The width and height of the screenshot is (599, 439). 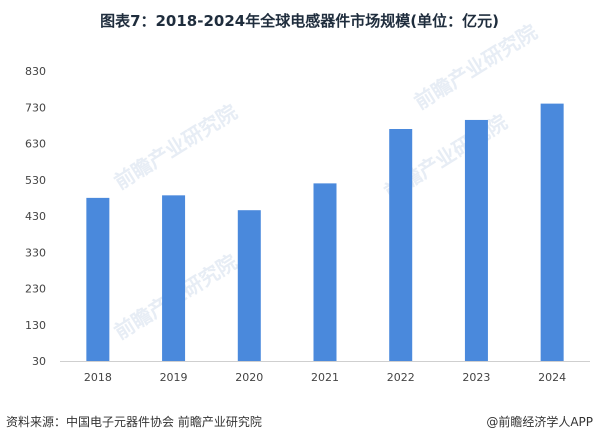 I want to click on source-note: 资料来源：中国电子元器件协会 前瞻产业研究院, so click(x=134, y=422).